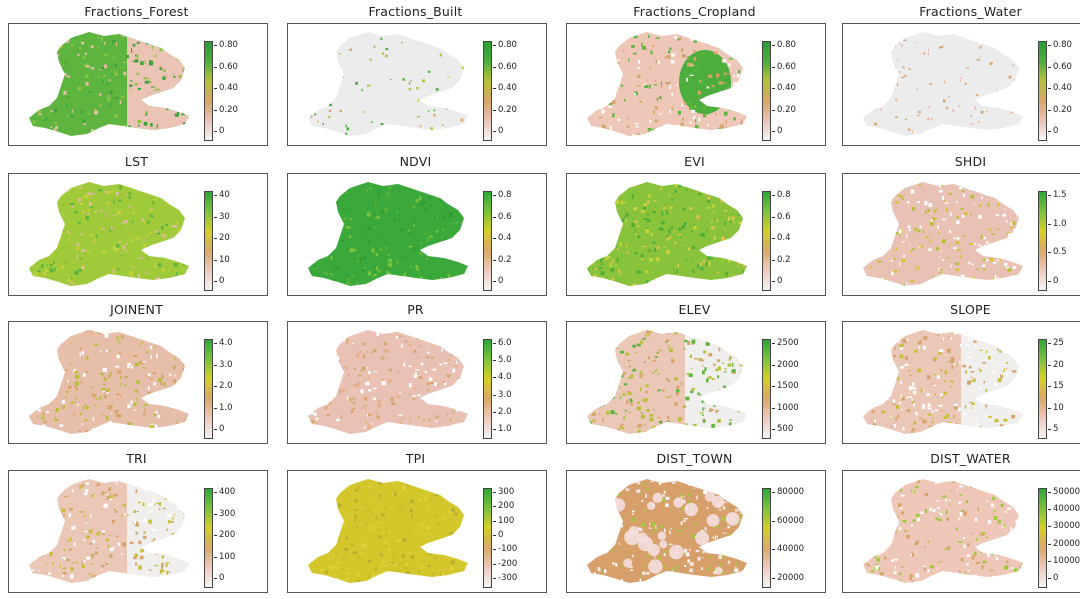 This screenshot has width=1080, height=599. What do you see at coordinates (970, 458) in the screenshot?
I see `panel-title: DIST_WATER` at bounding box center [970, 458].